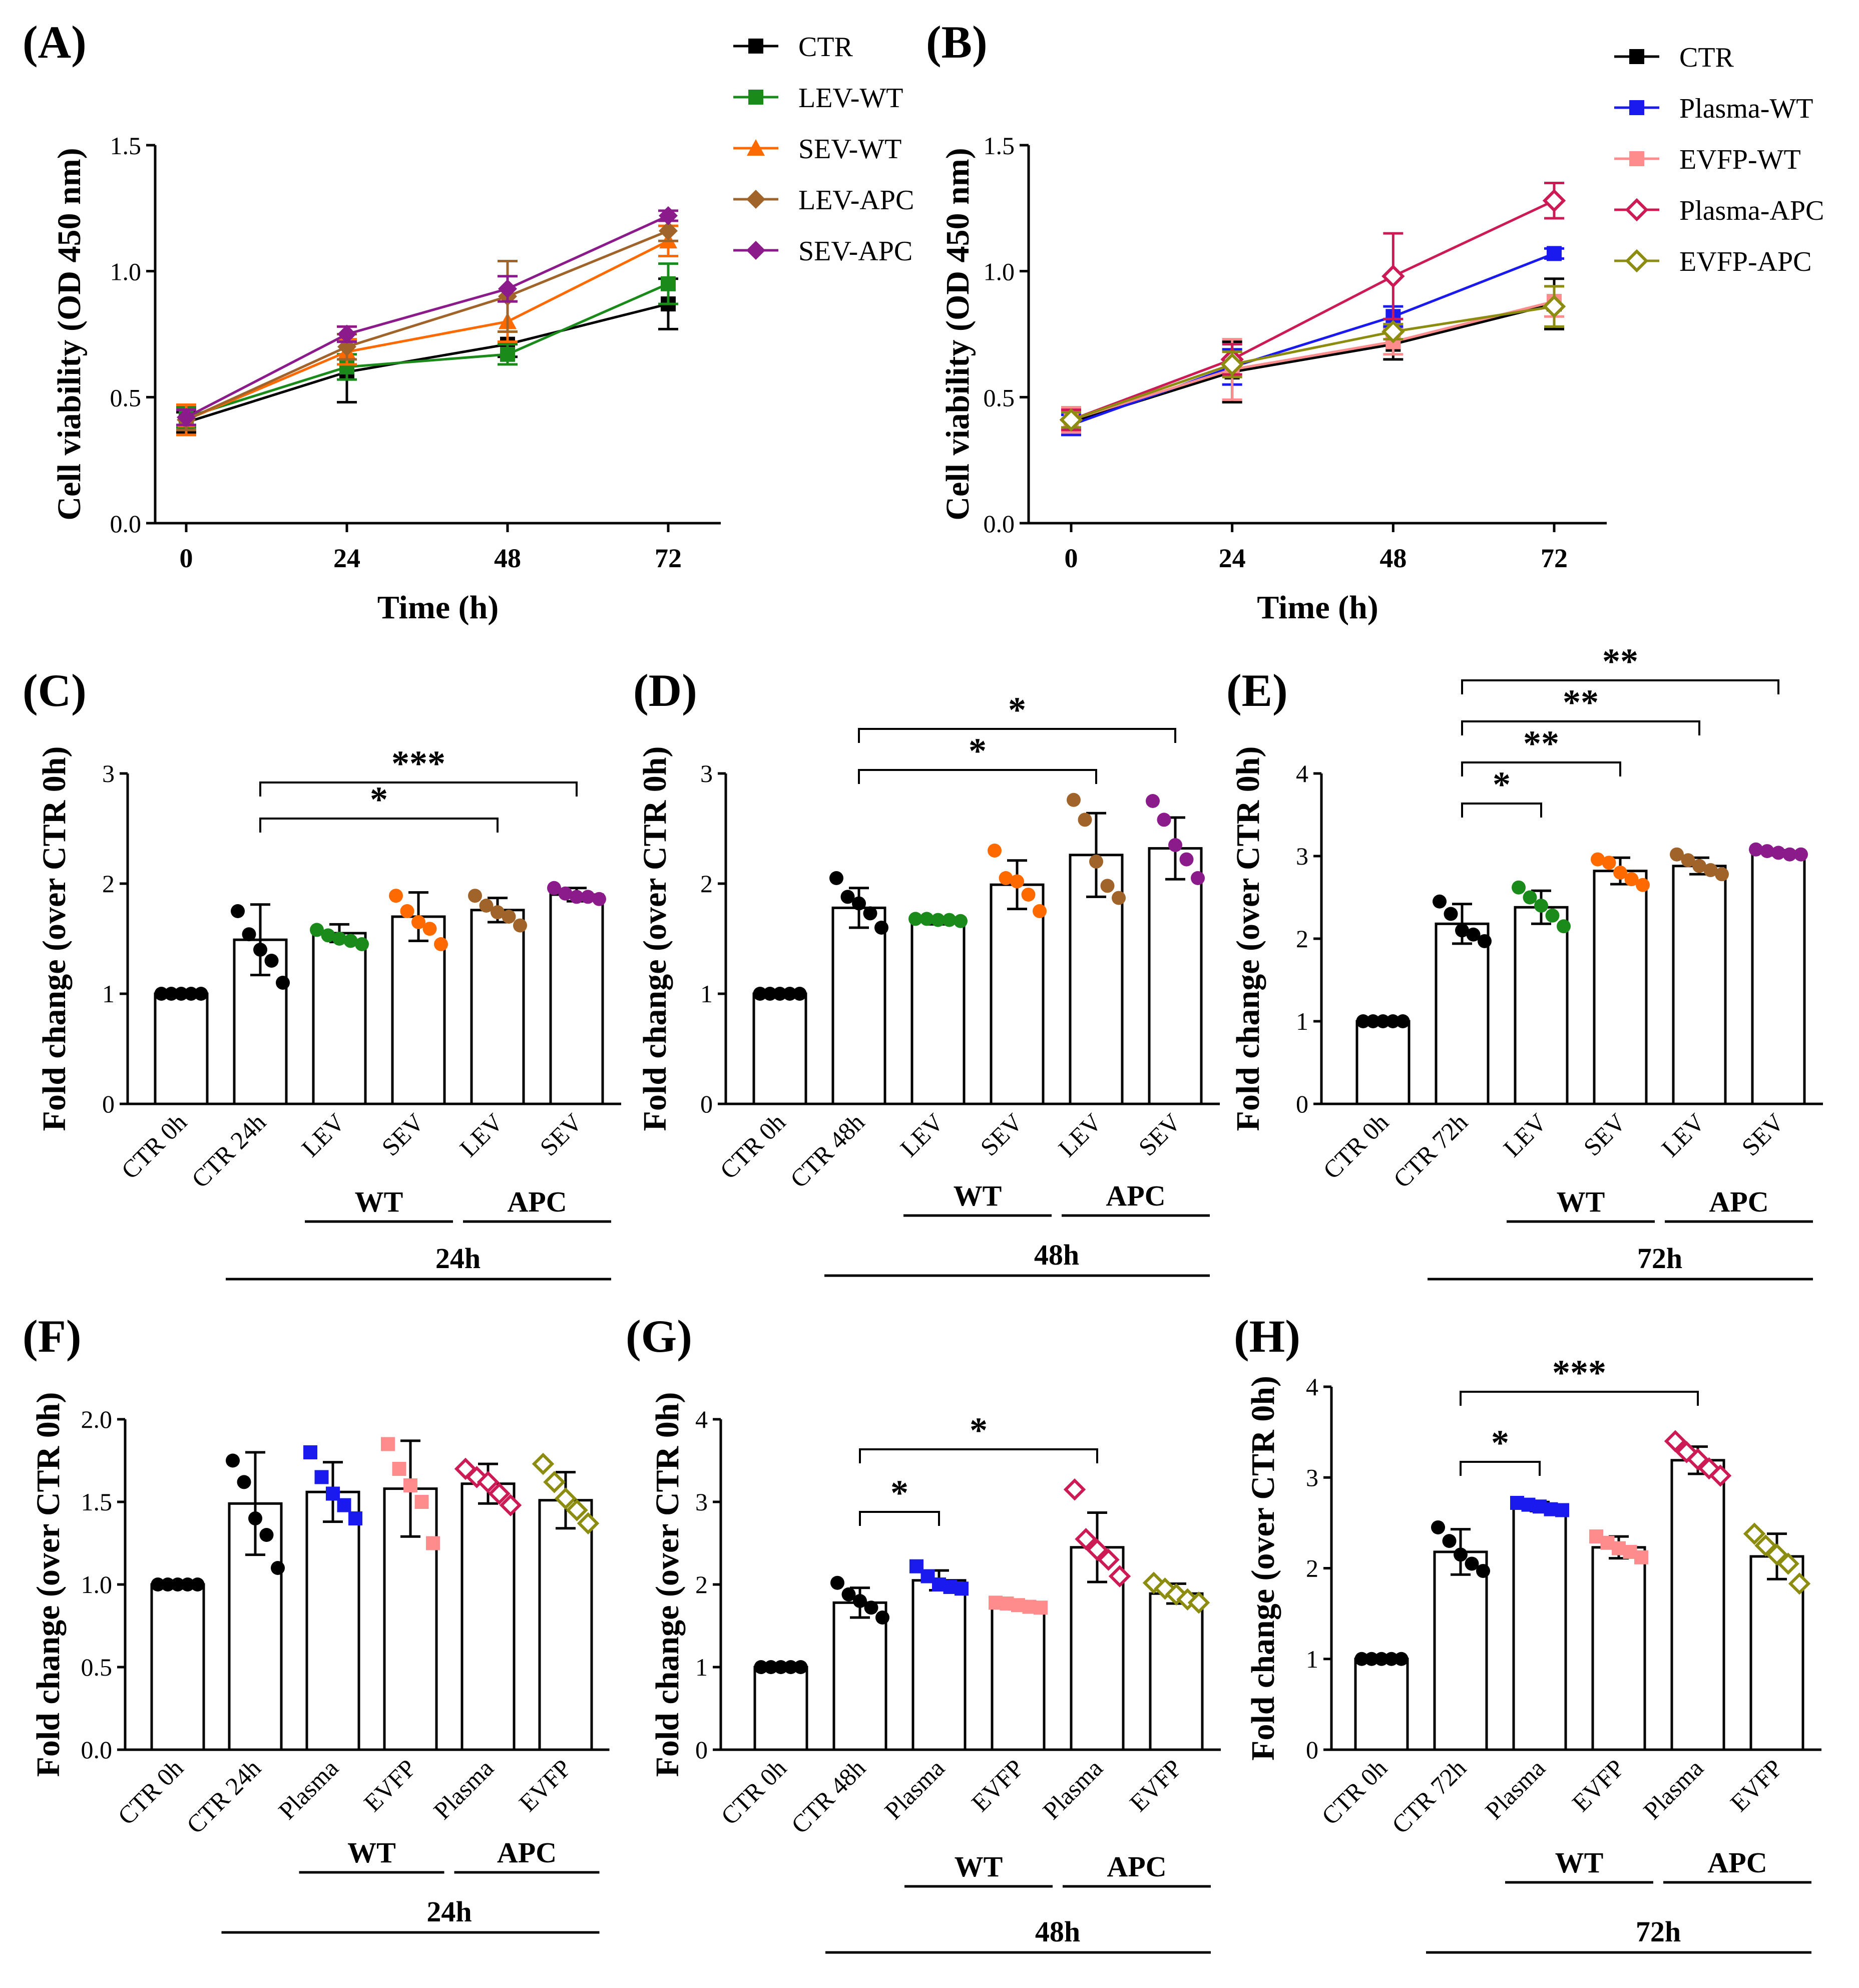 The height and width of the screenshot is (1988, 1859). Describe the element at coordinates (1541, 743) in the screenshot. I see `significance-label: **` at that location.